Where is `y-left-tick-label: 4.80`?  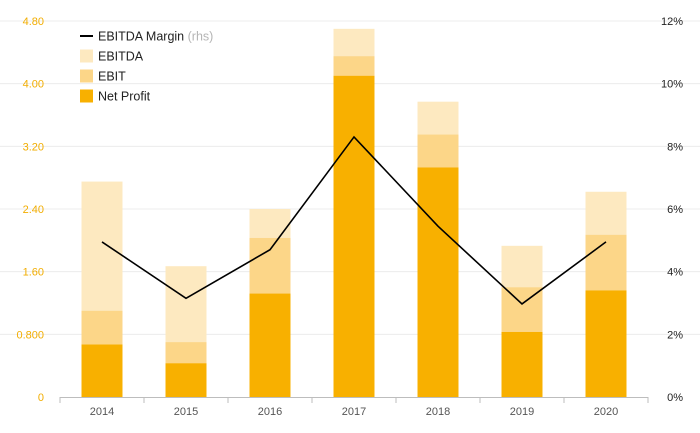 y-left-tick-label: 4.80 is located at coordinates (33, 22).